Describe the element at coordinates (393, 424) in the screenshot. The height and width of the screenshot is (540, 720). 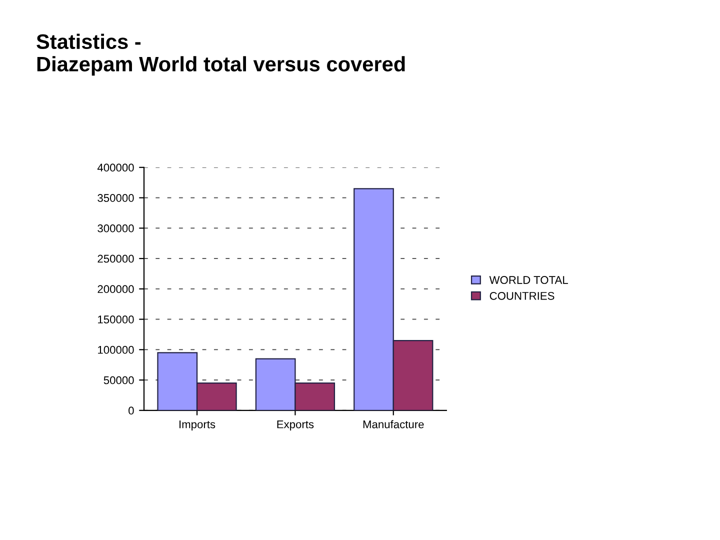
I see `x-tick-label: Manufacture` at that location.